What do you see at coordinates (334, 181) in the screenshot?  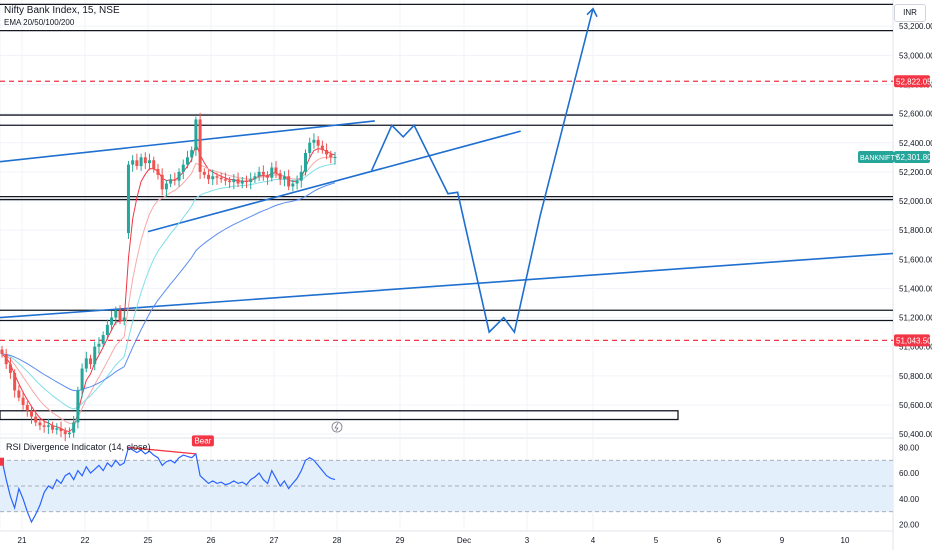 I see `lower-channel-line` at bounding box center [334, 181].